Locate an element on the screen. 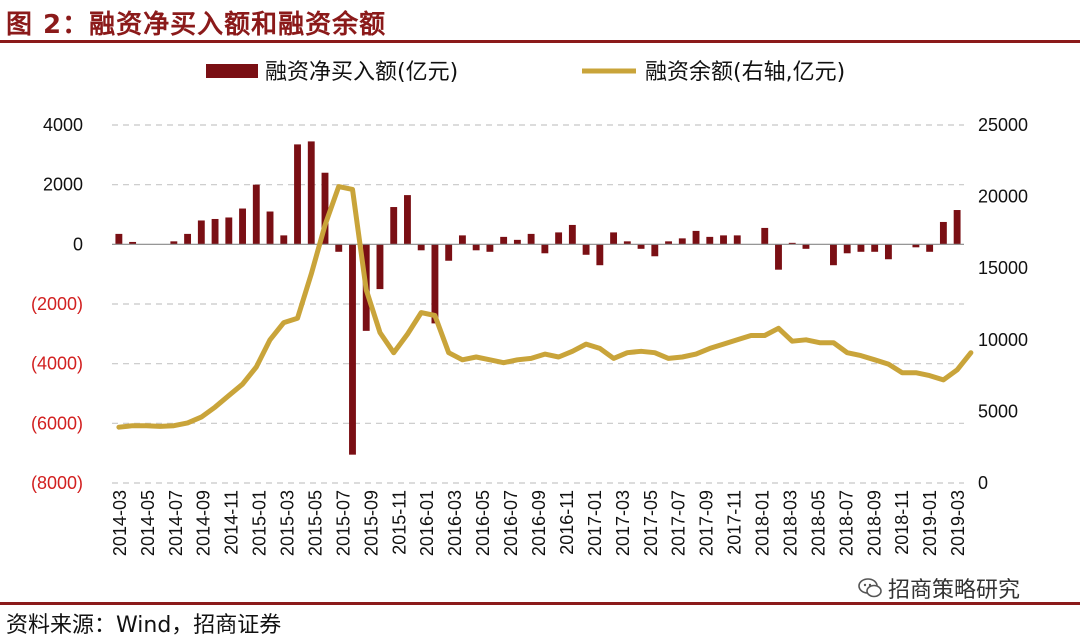 The width and height of the screenshot is (1080, 639). x-tick-label: 2014-03 is located at coordinates (120, 523).